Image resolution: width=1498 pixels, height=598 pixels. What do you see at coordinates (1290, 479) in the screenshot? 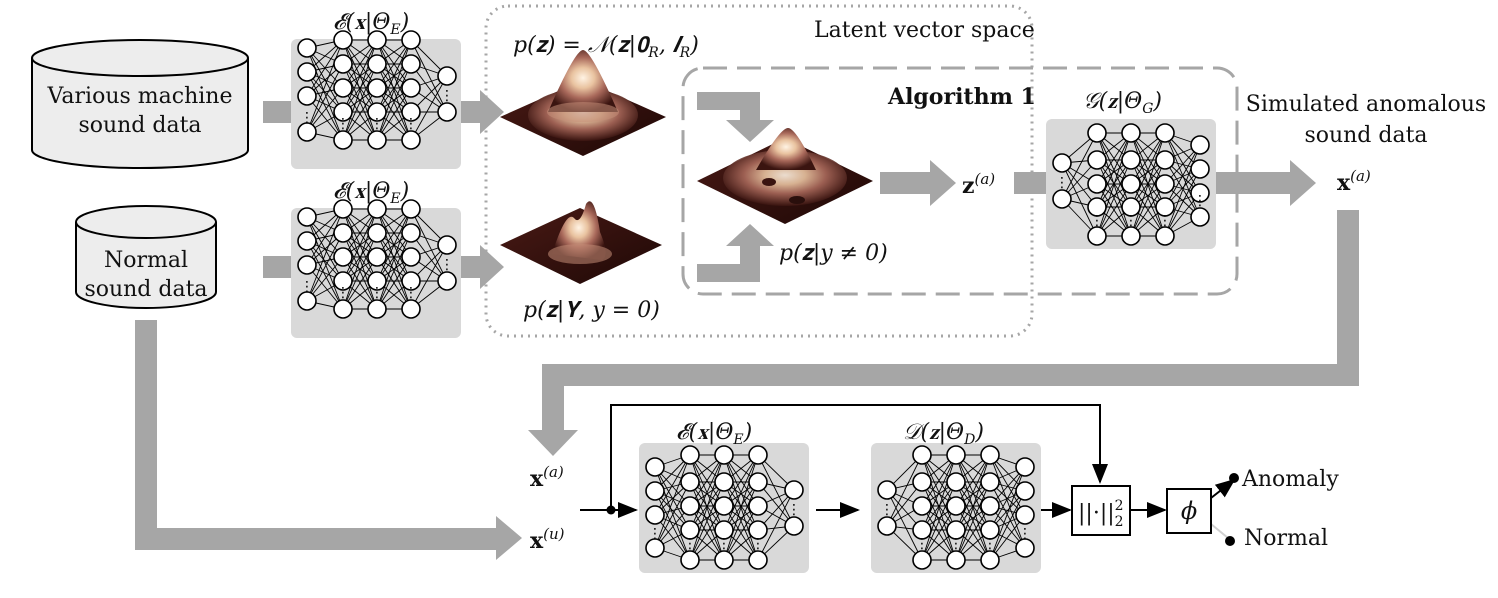
I see `anomaly-output-label: Anomaly` at bounding box center [1290, 479].